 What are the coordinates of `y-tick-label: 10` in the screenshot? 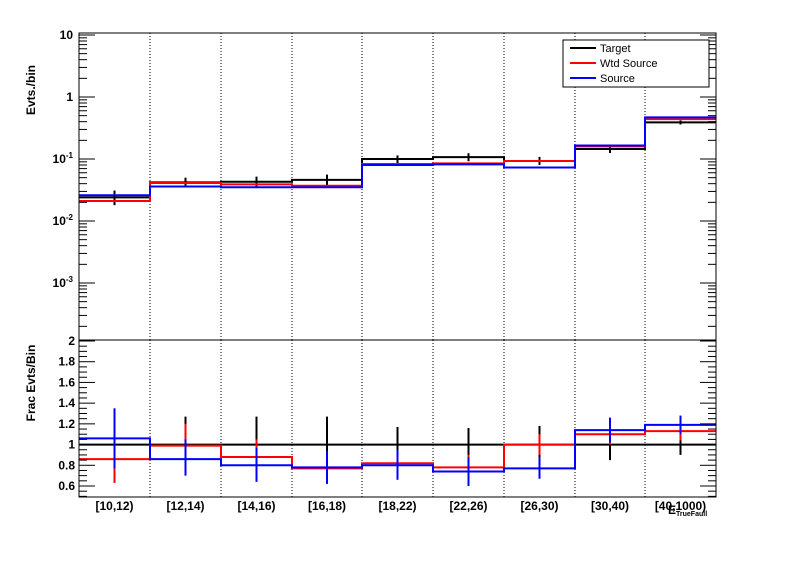 It's located at (67, 35).